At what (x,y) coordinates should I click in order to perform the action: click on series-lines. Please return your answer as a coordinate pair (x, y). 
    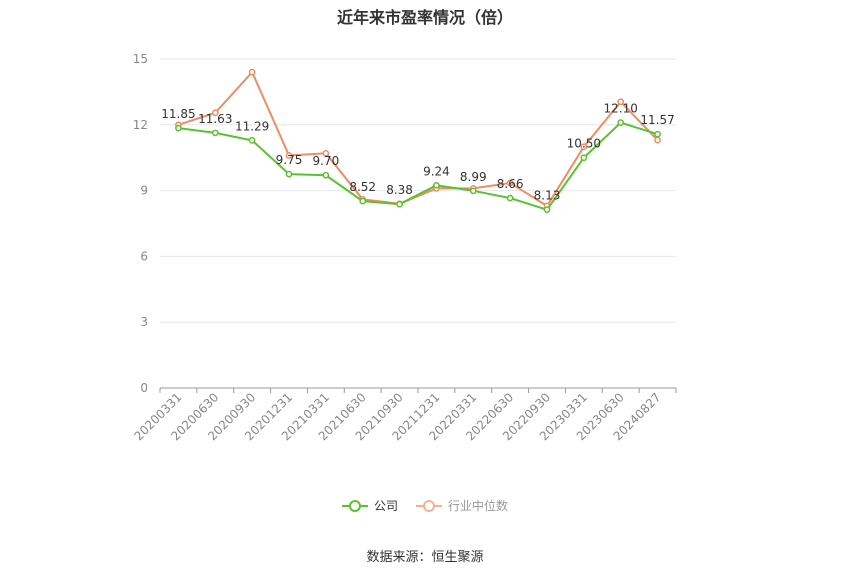
    Looking at the image, I should click on (418, 141).